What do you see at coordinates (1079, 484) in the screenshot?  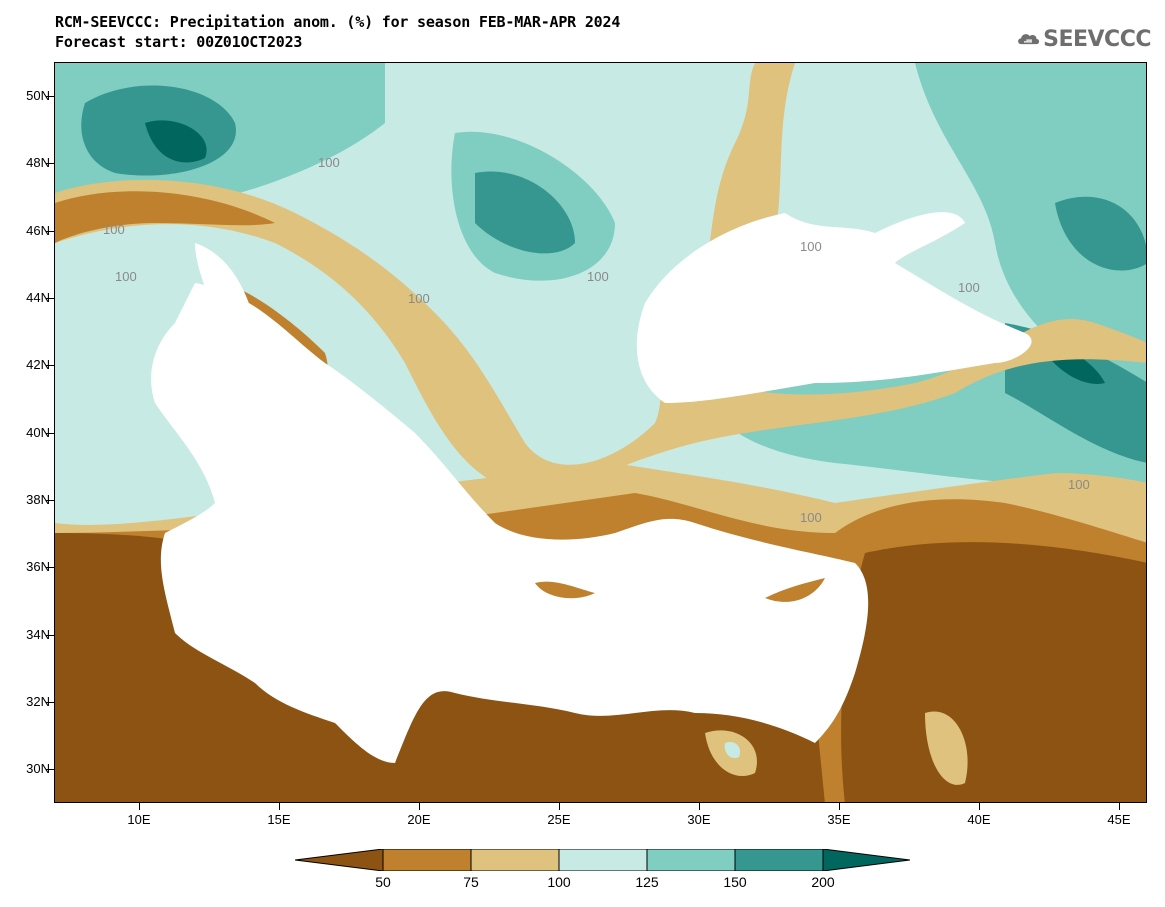 I see `contour-label-east-anatolia: 100` at bounding box center [1079, 484].